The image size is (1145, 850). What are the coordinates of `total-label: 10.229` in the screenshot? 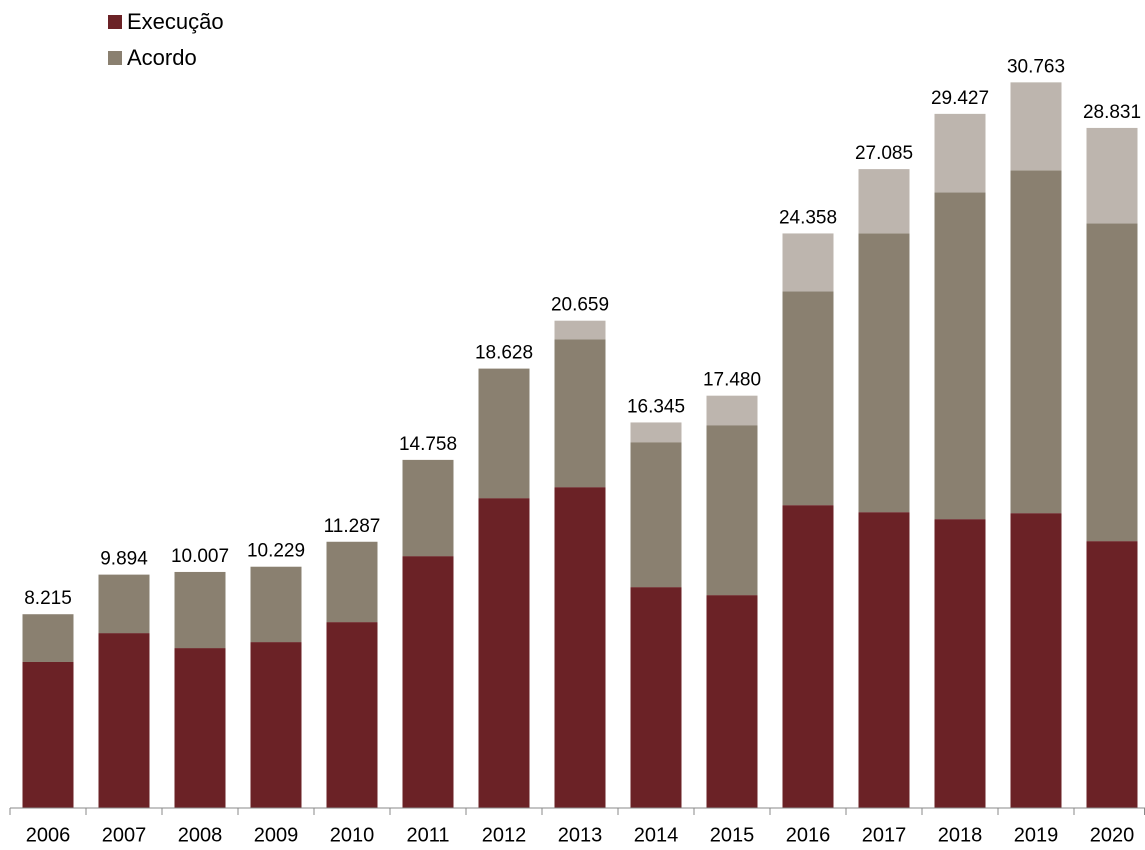 It's located at (276, 551).